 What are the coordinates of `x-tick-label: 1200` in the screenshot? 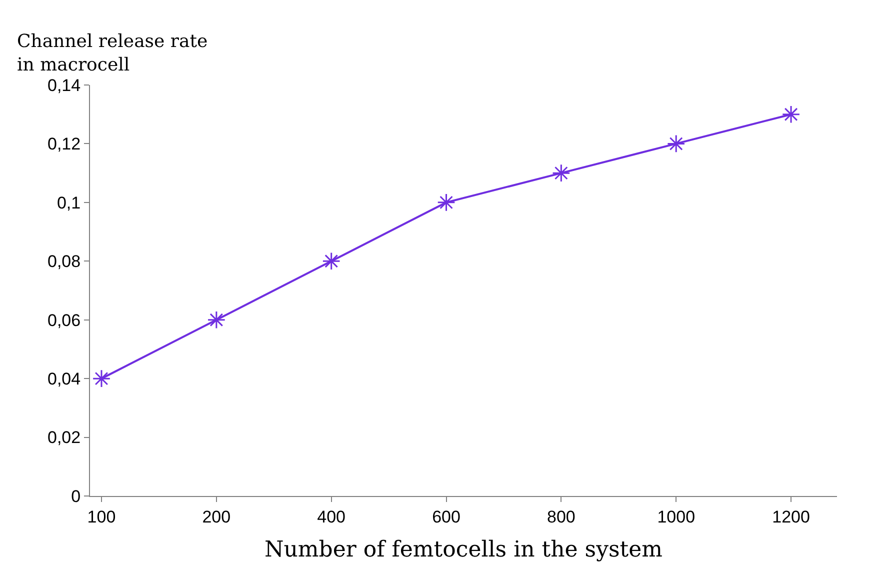 It's located at (791, 516).